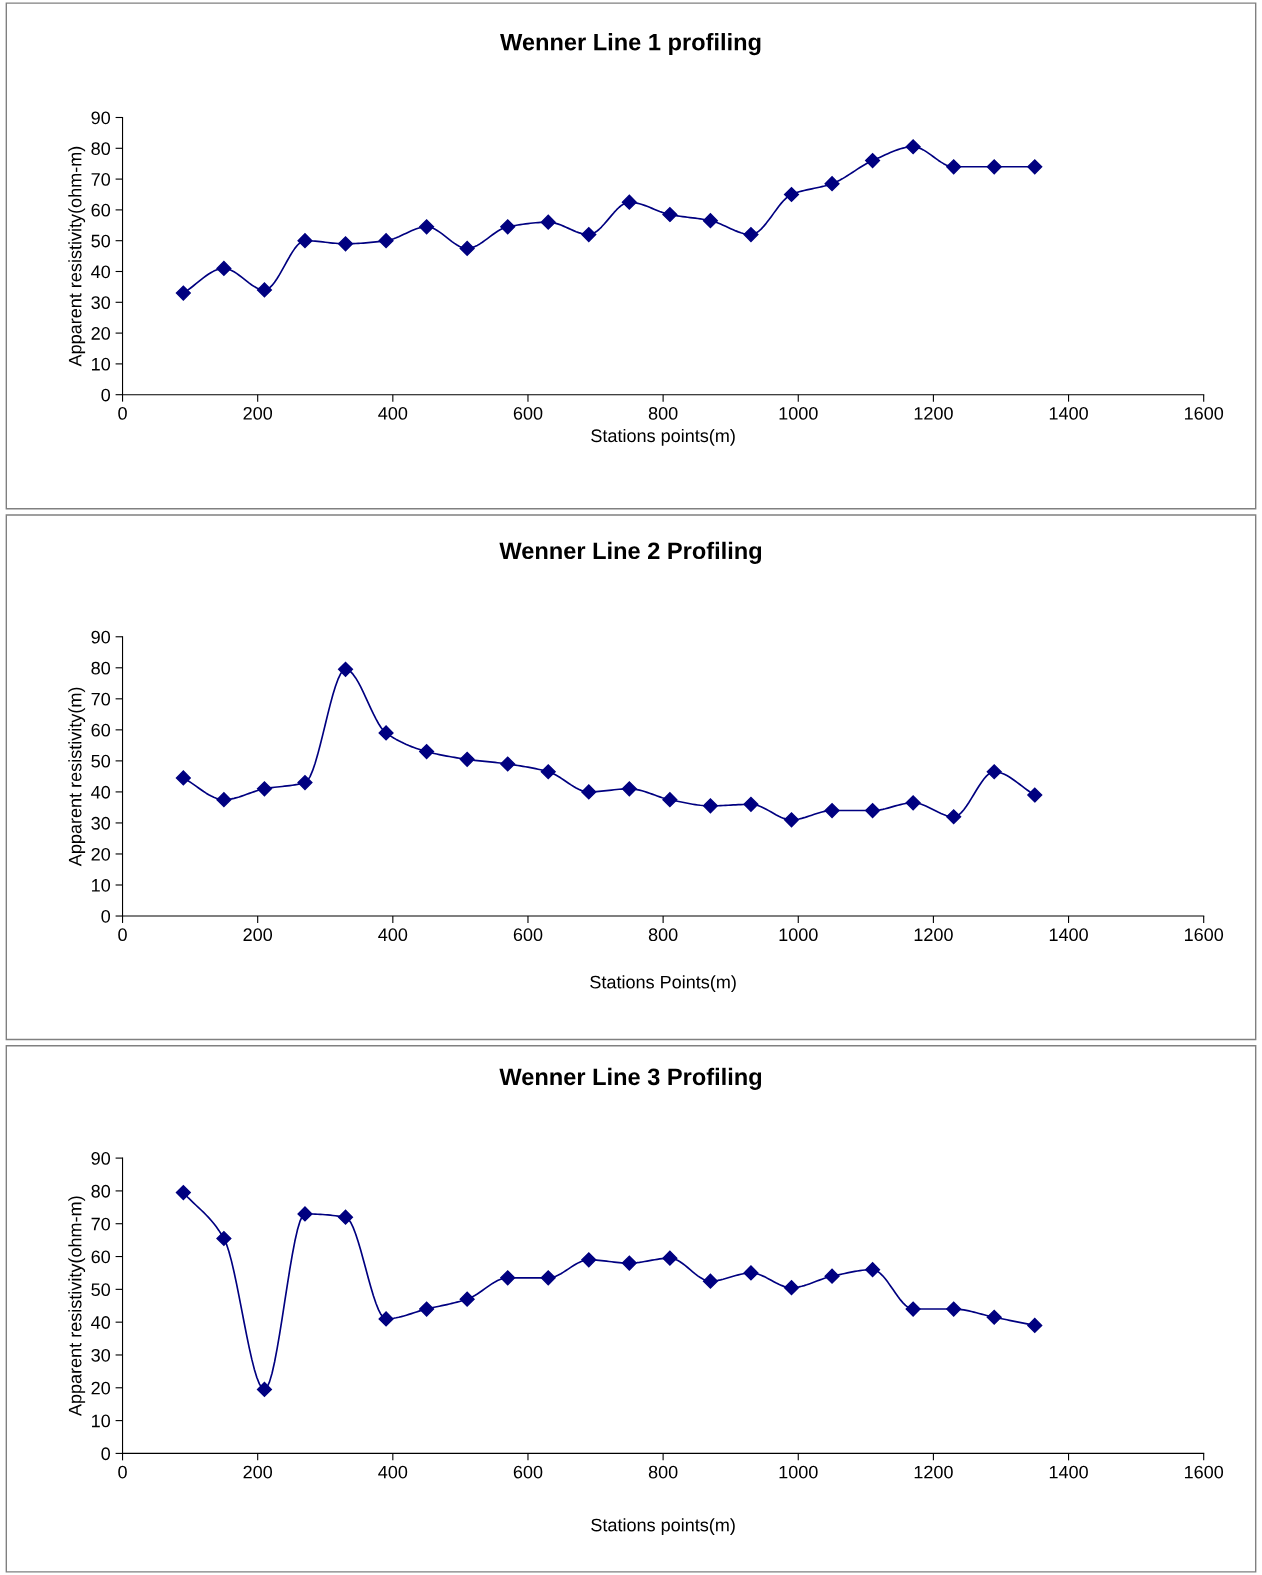  What do you see at coordinates (630, 552) in the screenshot?
I see `chart-title: Wenner Line 2 Profiling` at bounding box center [630, 552].